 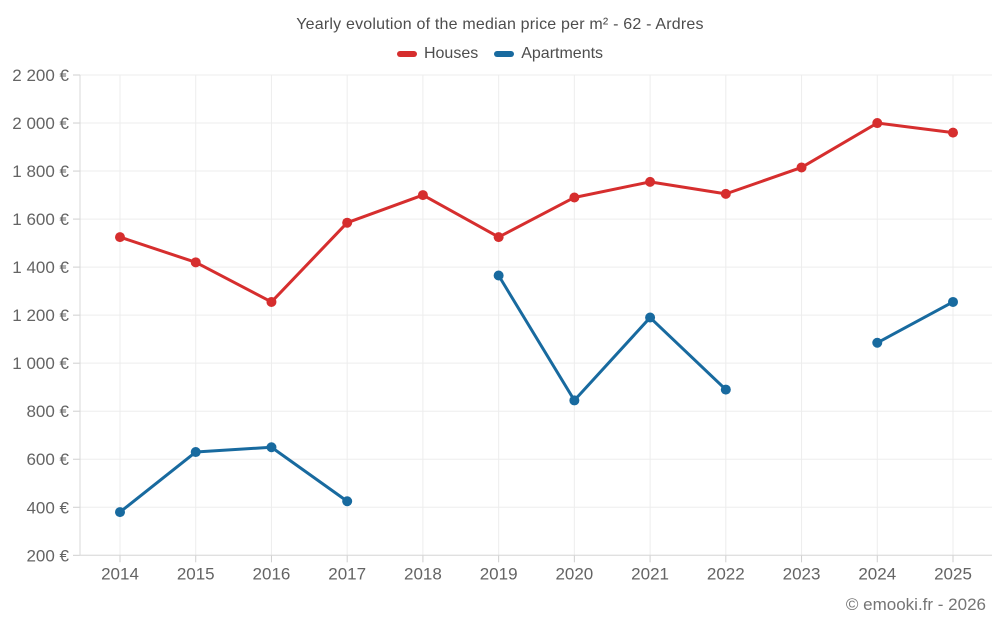 What do you see at coordinates (272, 573) in the screenshot?
I see `x-axis-label: 2016` at bounding box center [272, 573].